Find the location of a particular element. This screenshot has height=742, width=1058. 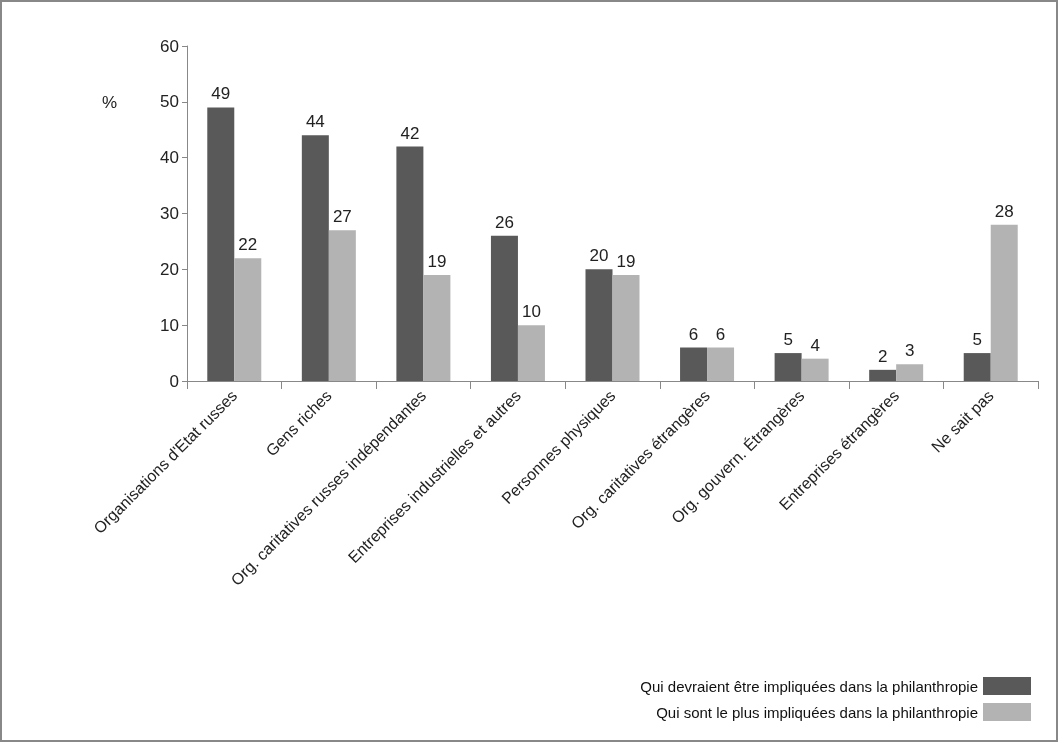

data-label: 20 is located at coordinates (599, 256).